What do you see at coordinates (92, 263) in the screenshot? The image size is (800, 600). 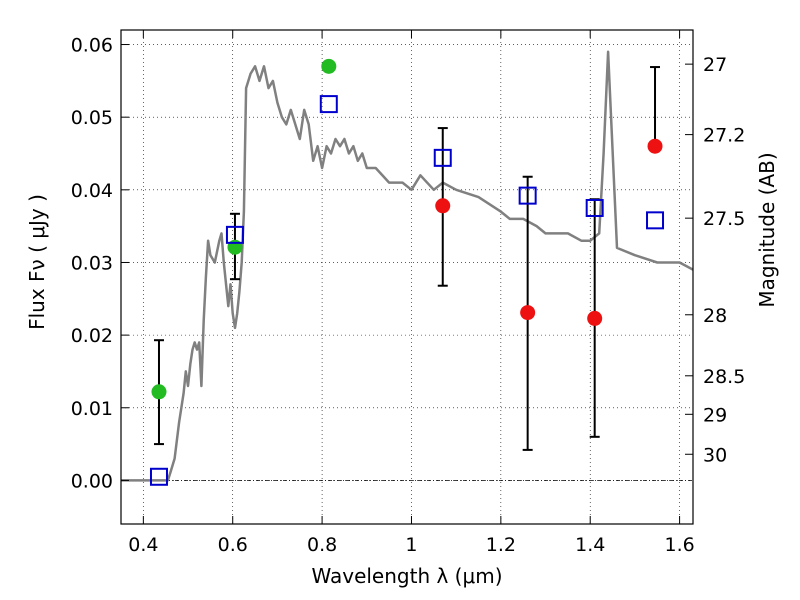 I see `y-tick-label: 0.03` at bounding box center [92, 263].